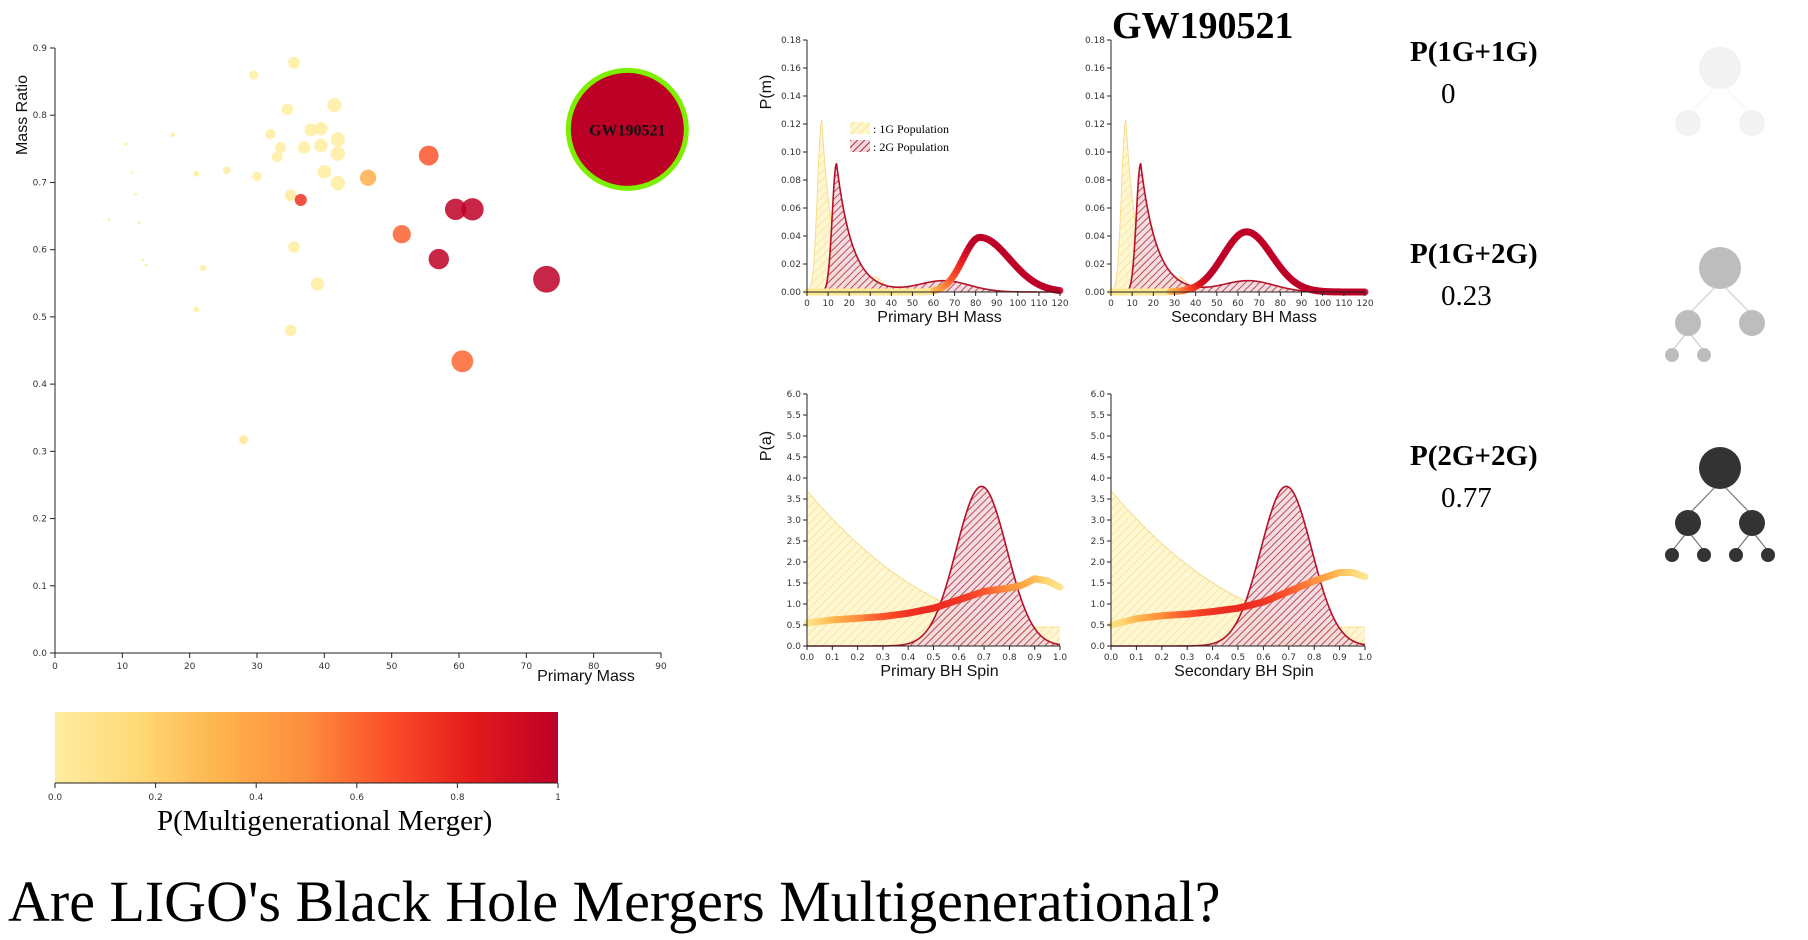  What do you see at coordinates (256, 798) in the screenshot?
I see `colorbar-tick-label: 0.4` at bounding box center [256, 798].